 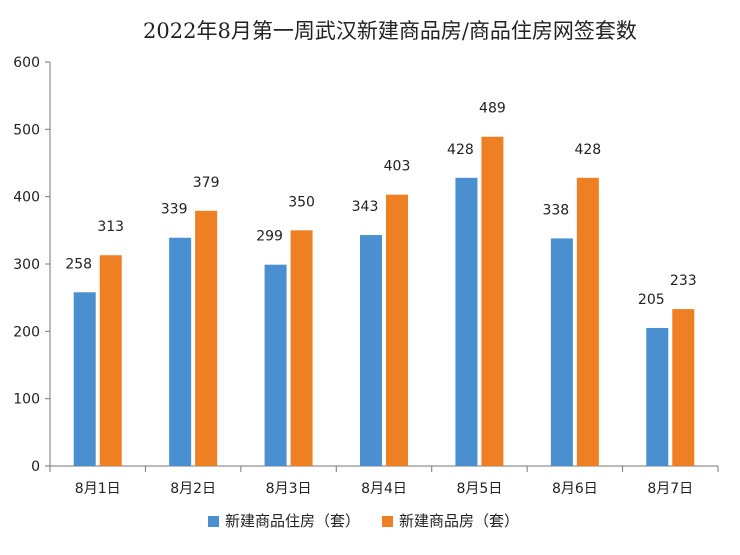 What do you see at coordinates (555, 210) in the screenshot?
I see `data-label: 338` at bounding box center [555, 210].